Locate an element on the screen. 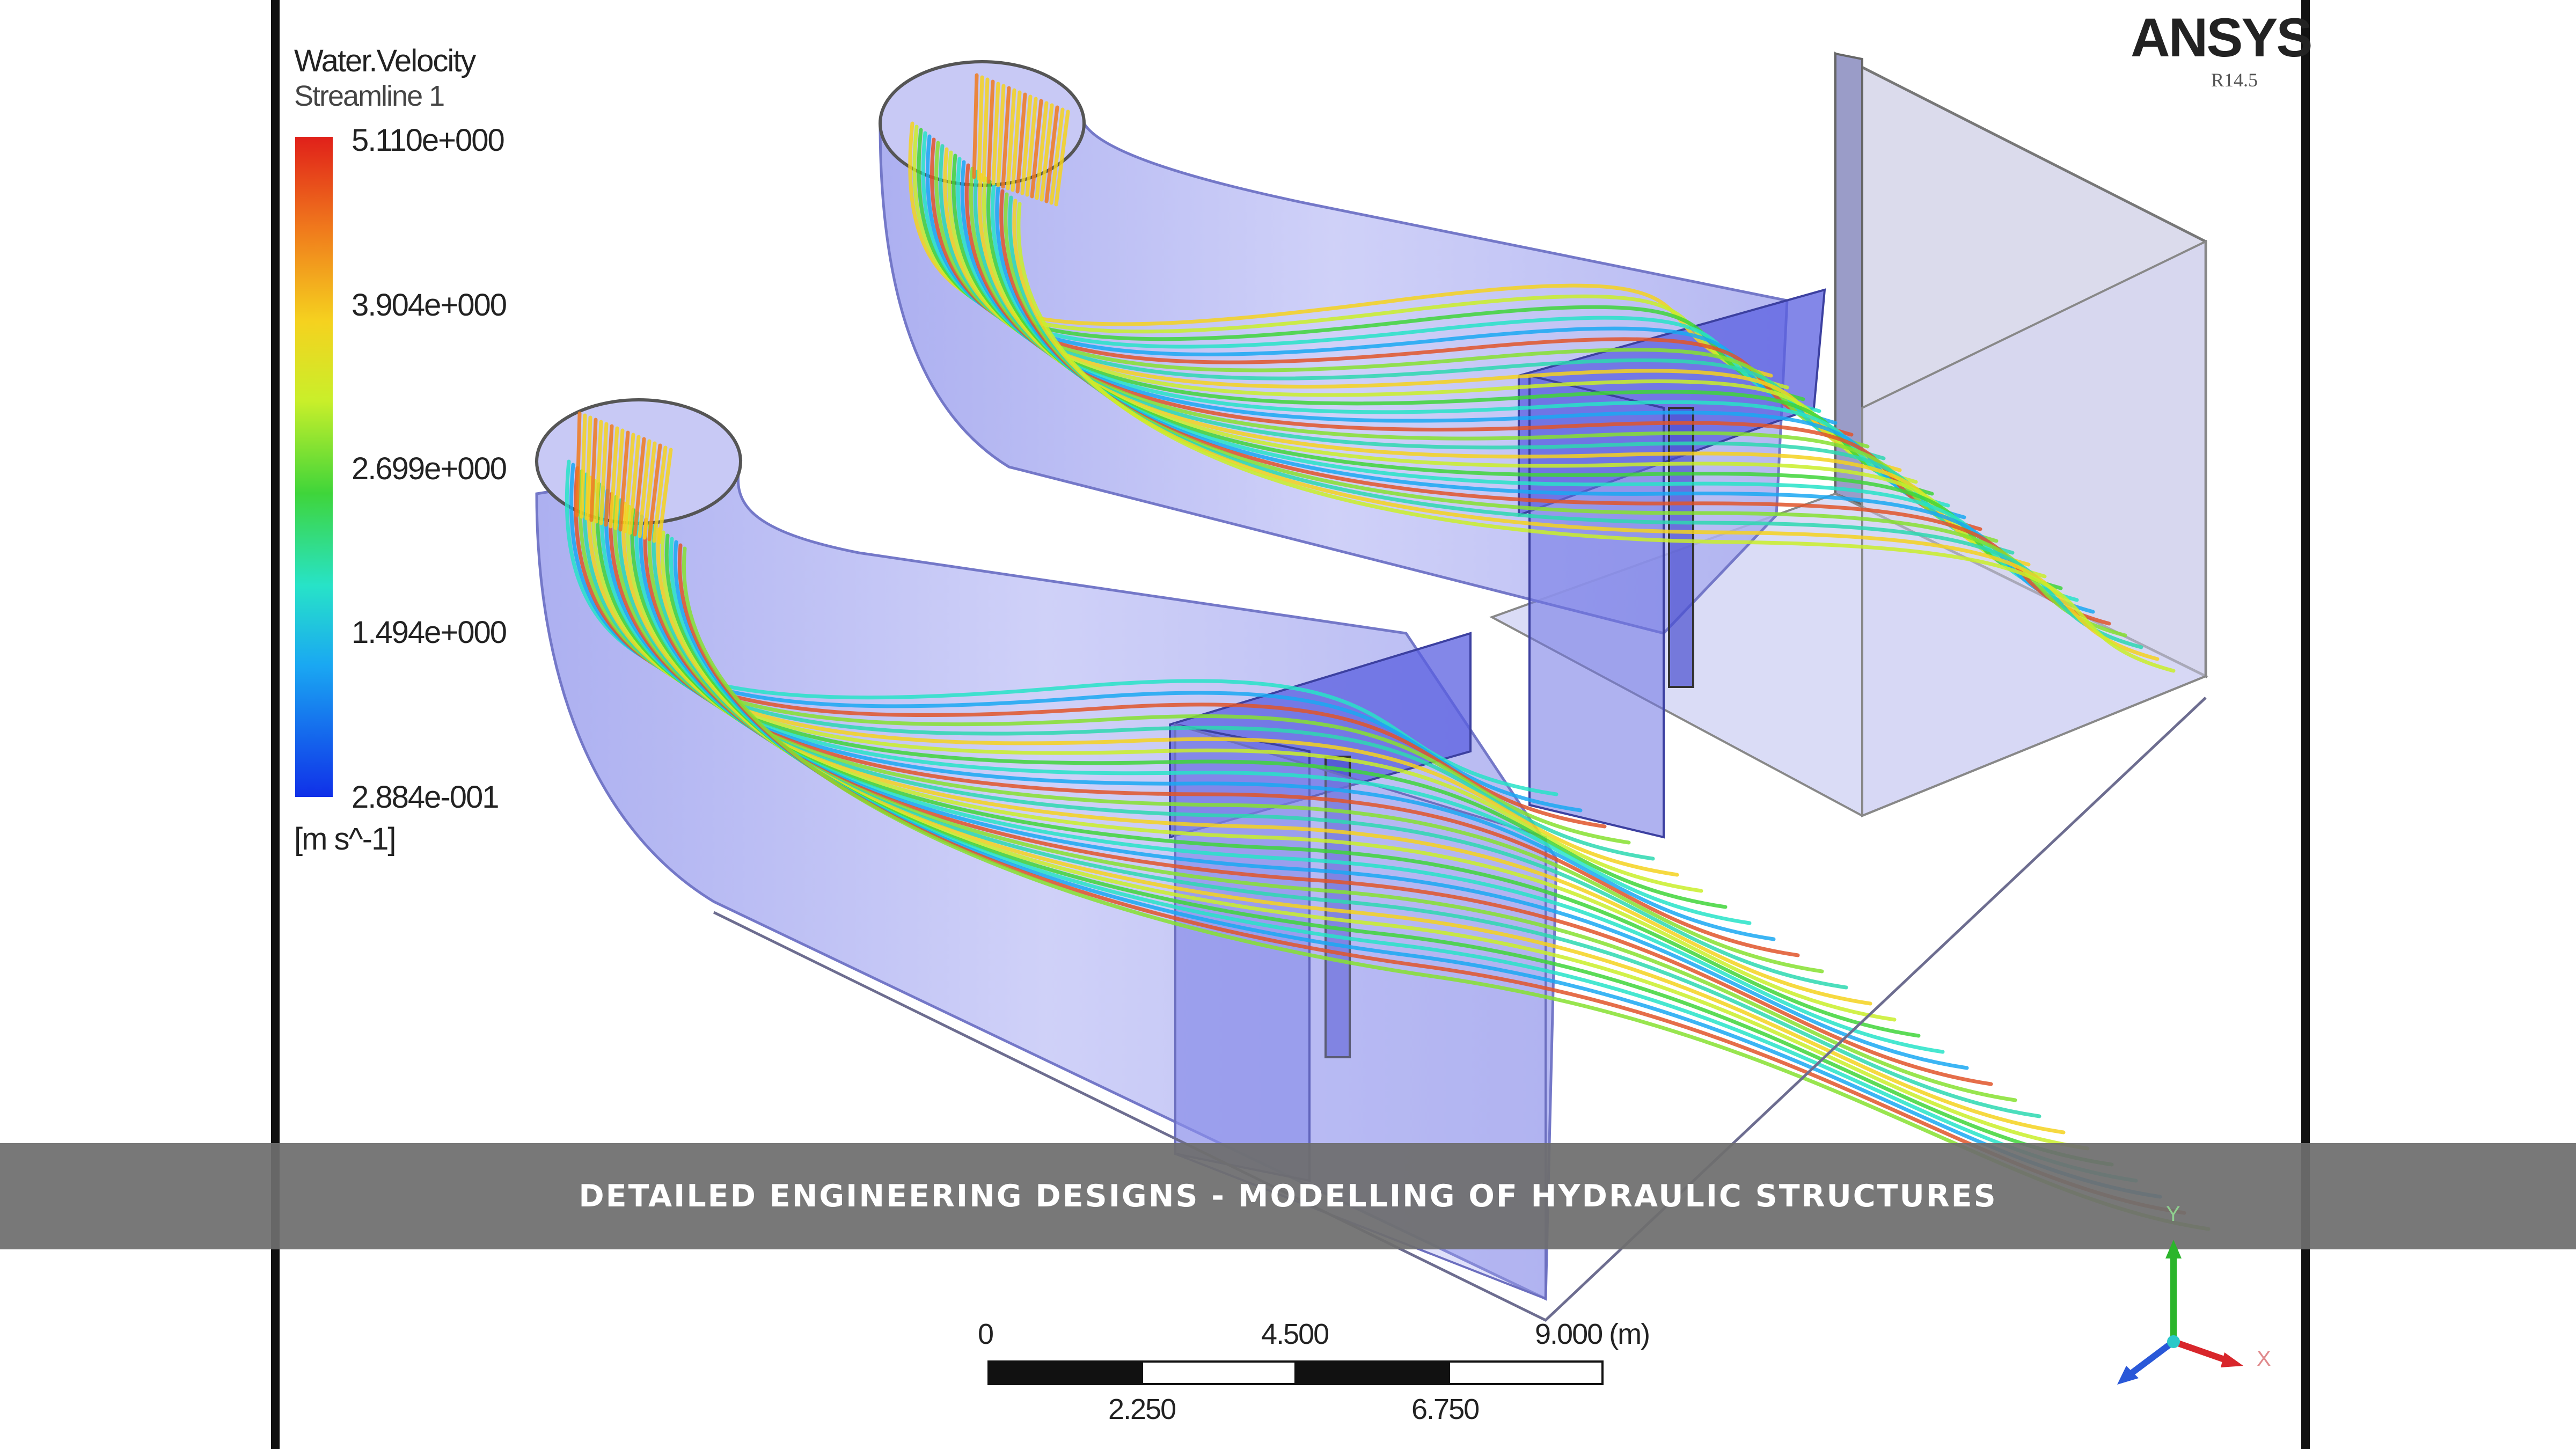  x-axis-label: X is located at coordinates (2264, 1359).